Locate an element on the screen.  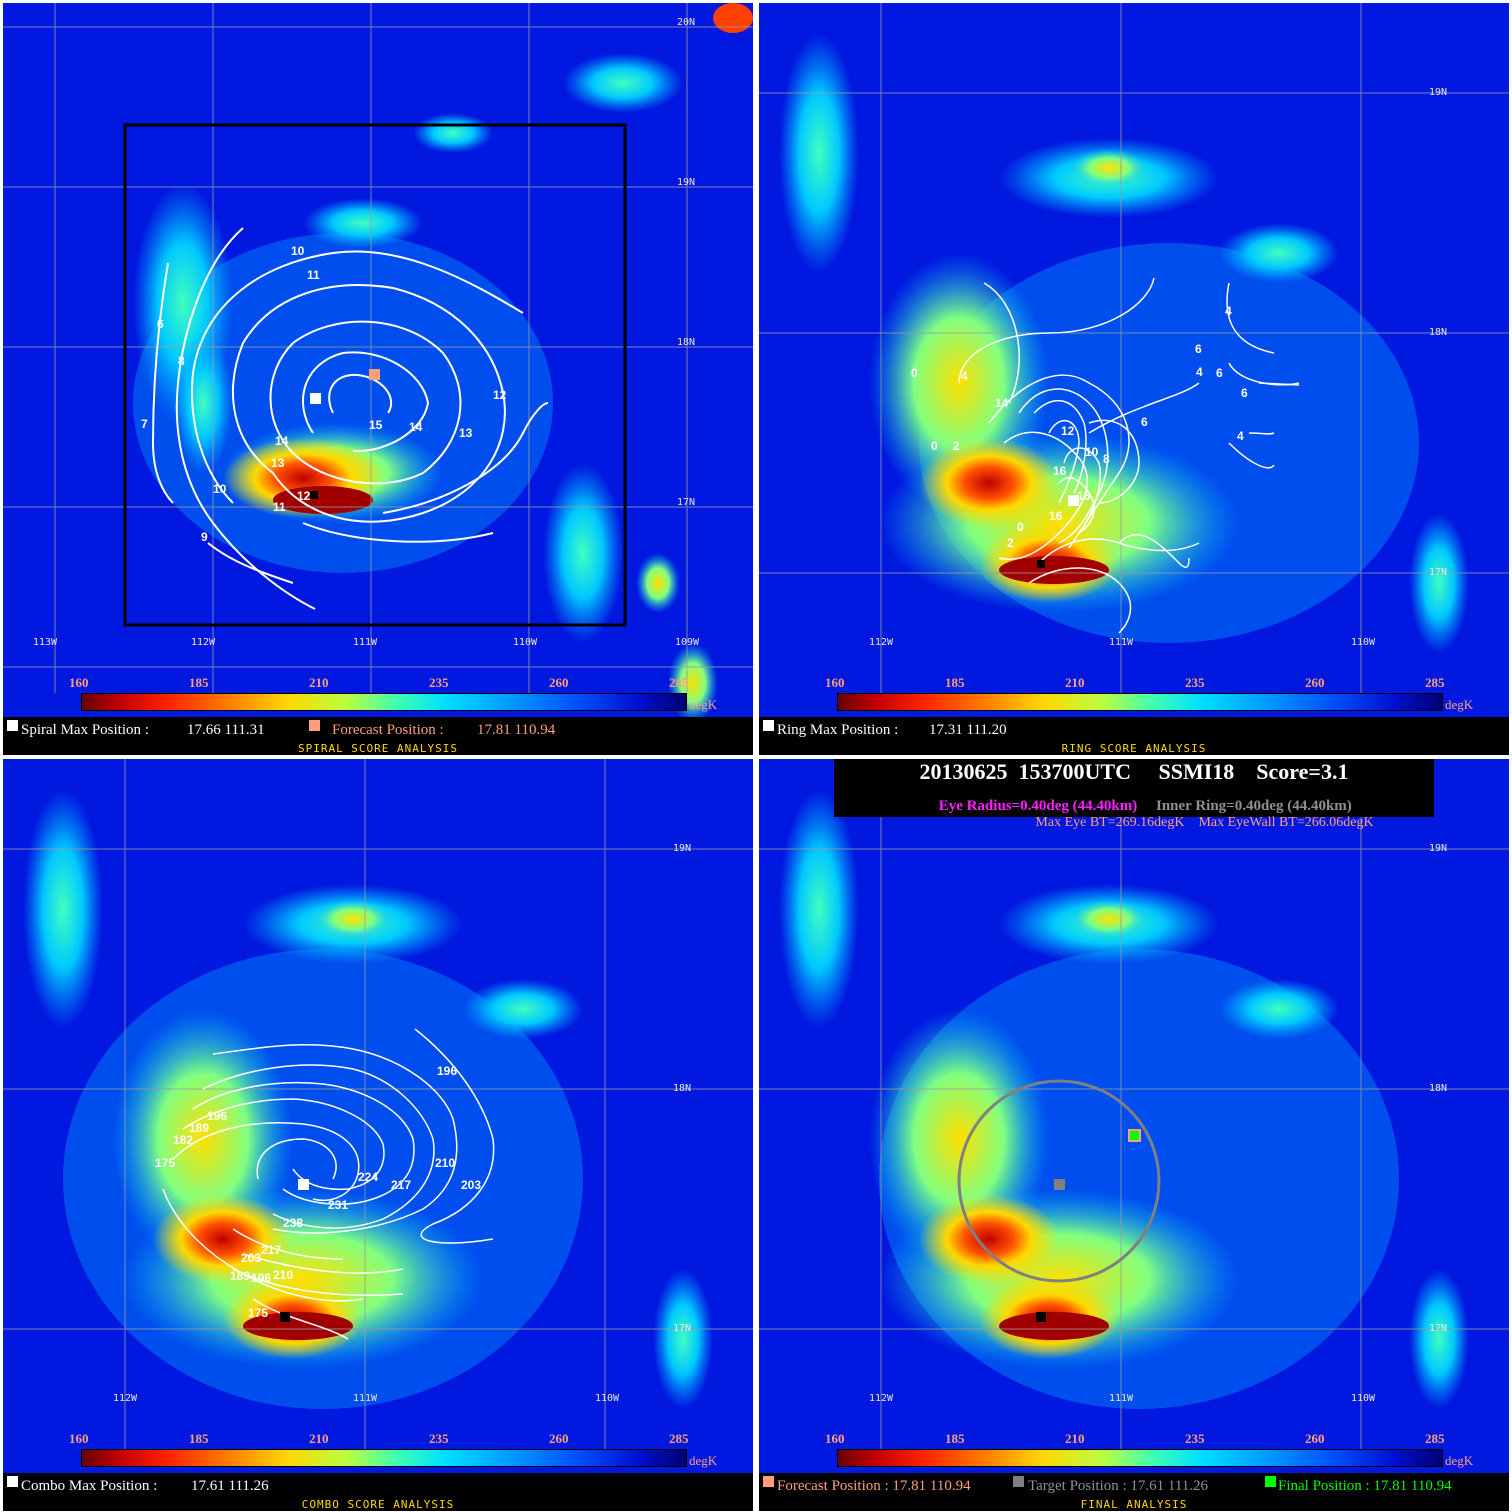
contour-label: 12 is located at coordinates (500, 395).